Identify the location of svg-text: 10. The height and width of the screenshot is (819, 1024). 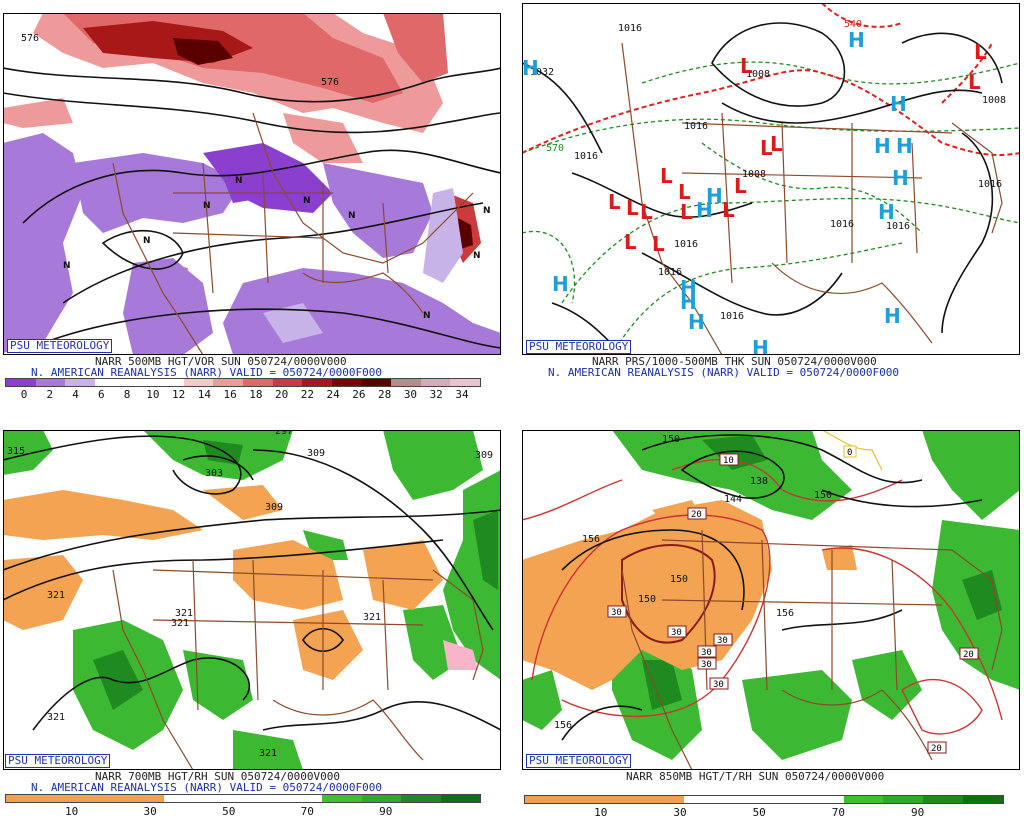
(728, 461).